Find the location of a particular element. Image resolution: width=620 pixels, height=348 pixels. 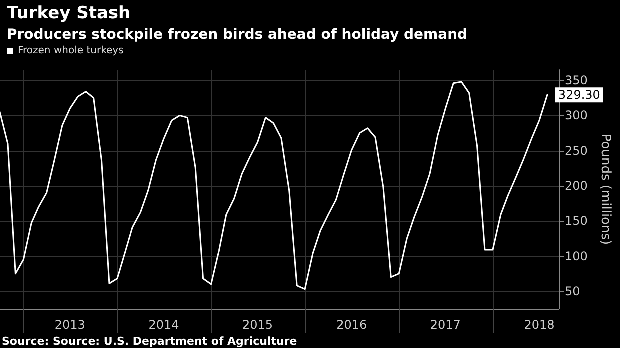

legend-label: Frozen whole turkeys is located at coordinates (71, 51).